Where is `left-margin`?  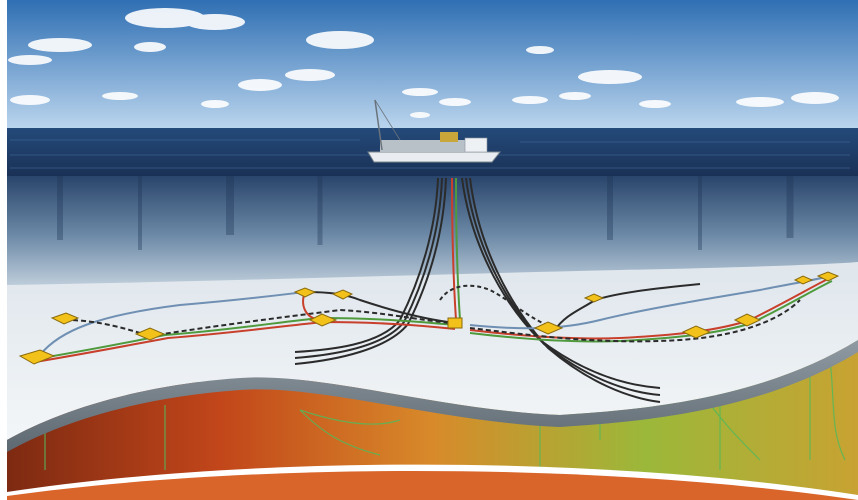
left-margin is located at coordinates (3, 250).